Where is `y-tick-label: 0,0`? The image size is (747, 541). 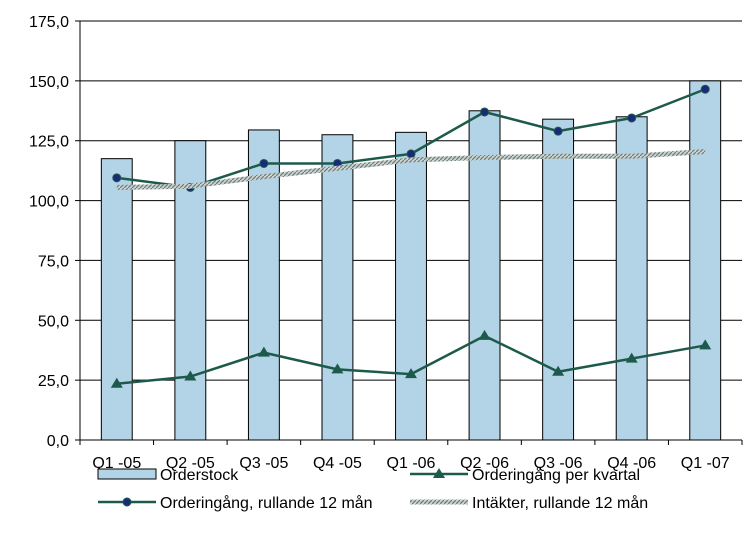 y-tick-label: 0,0 is located at coordinates (58, 441).